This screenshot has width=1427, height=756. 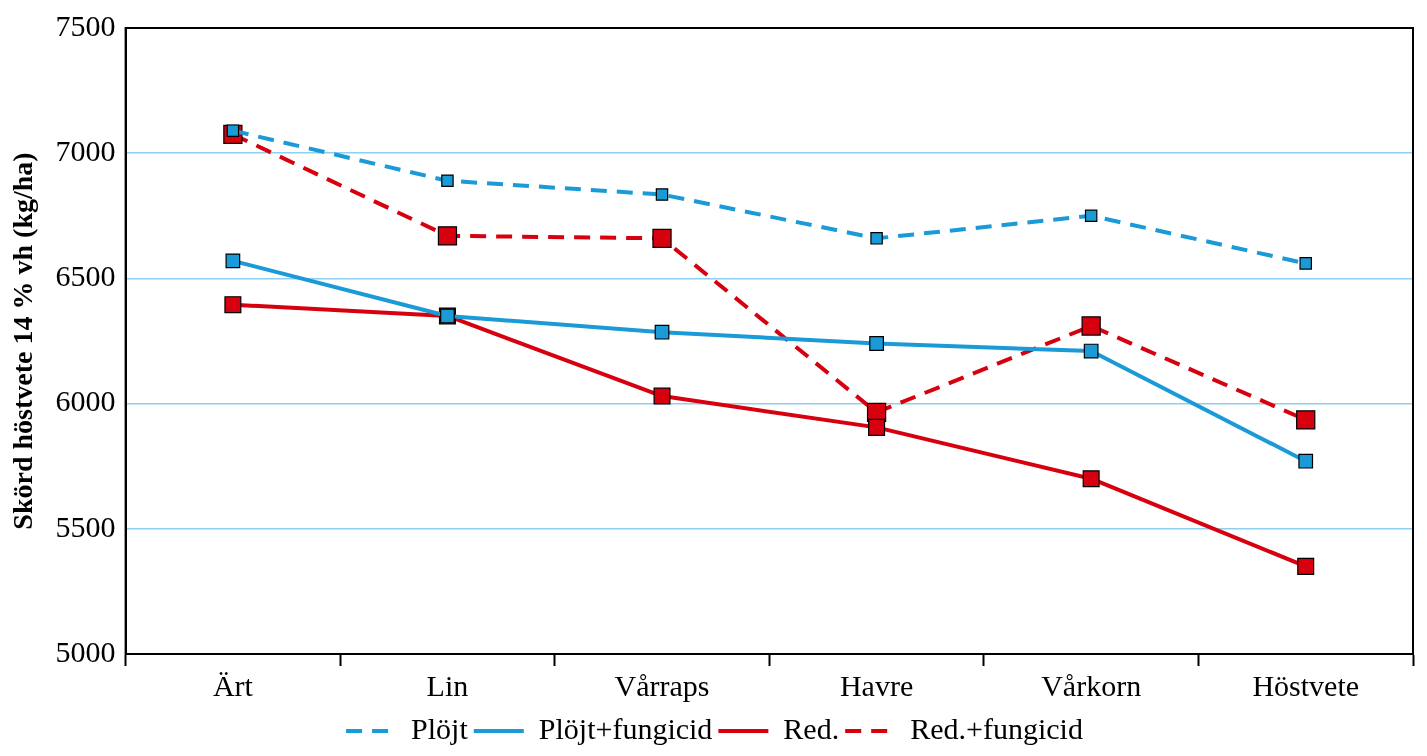 What do you see at coordinates (447, 685) in the screenshot?
I see `x-tick-label: Lin` at bounding box center [447, 685].